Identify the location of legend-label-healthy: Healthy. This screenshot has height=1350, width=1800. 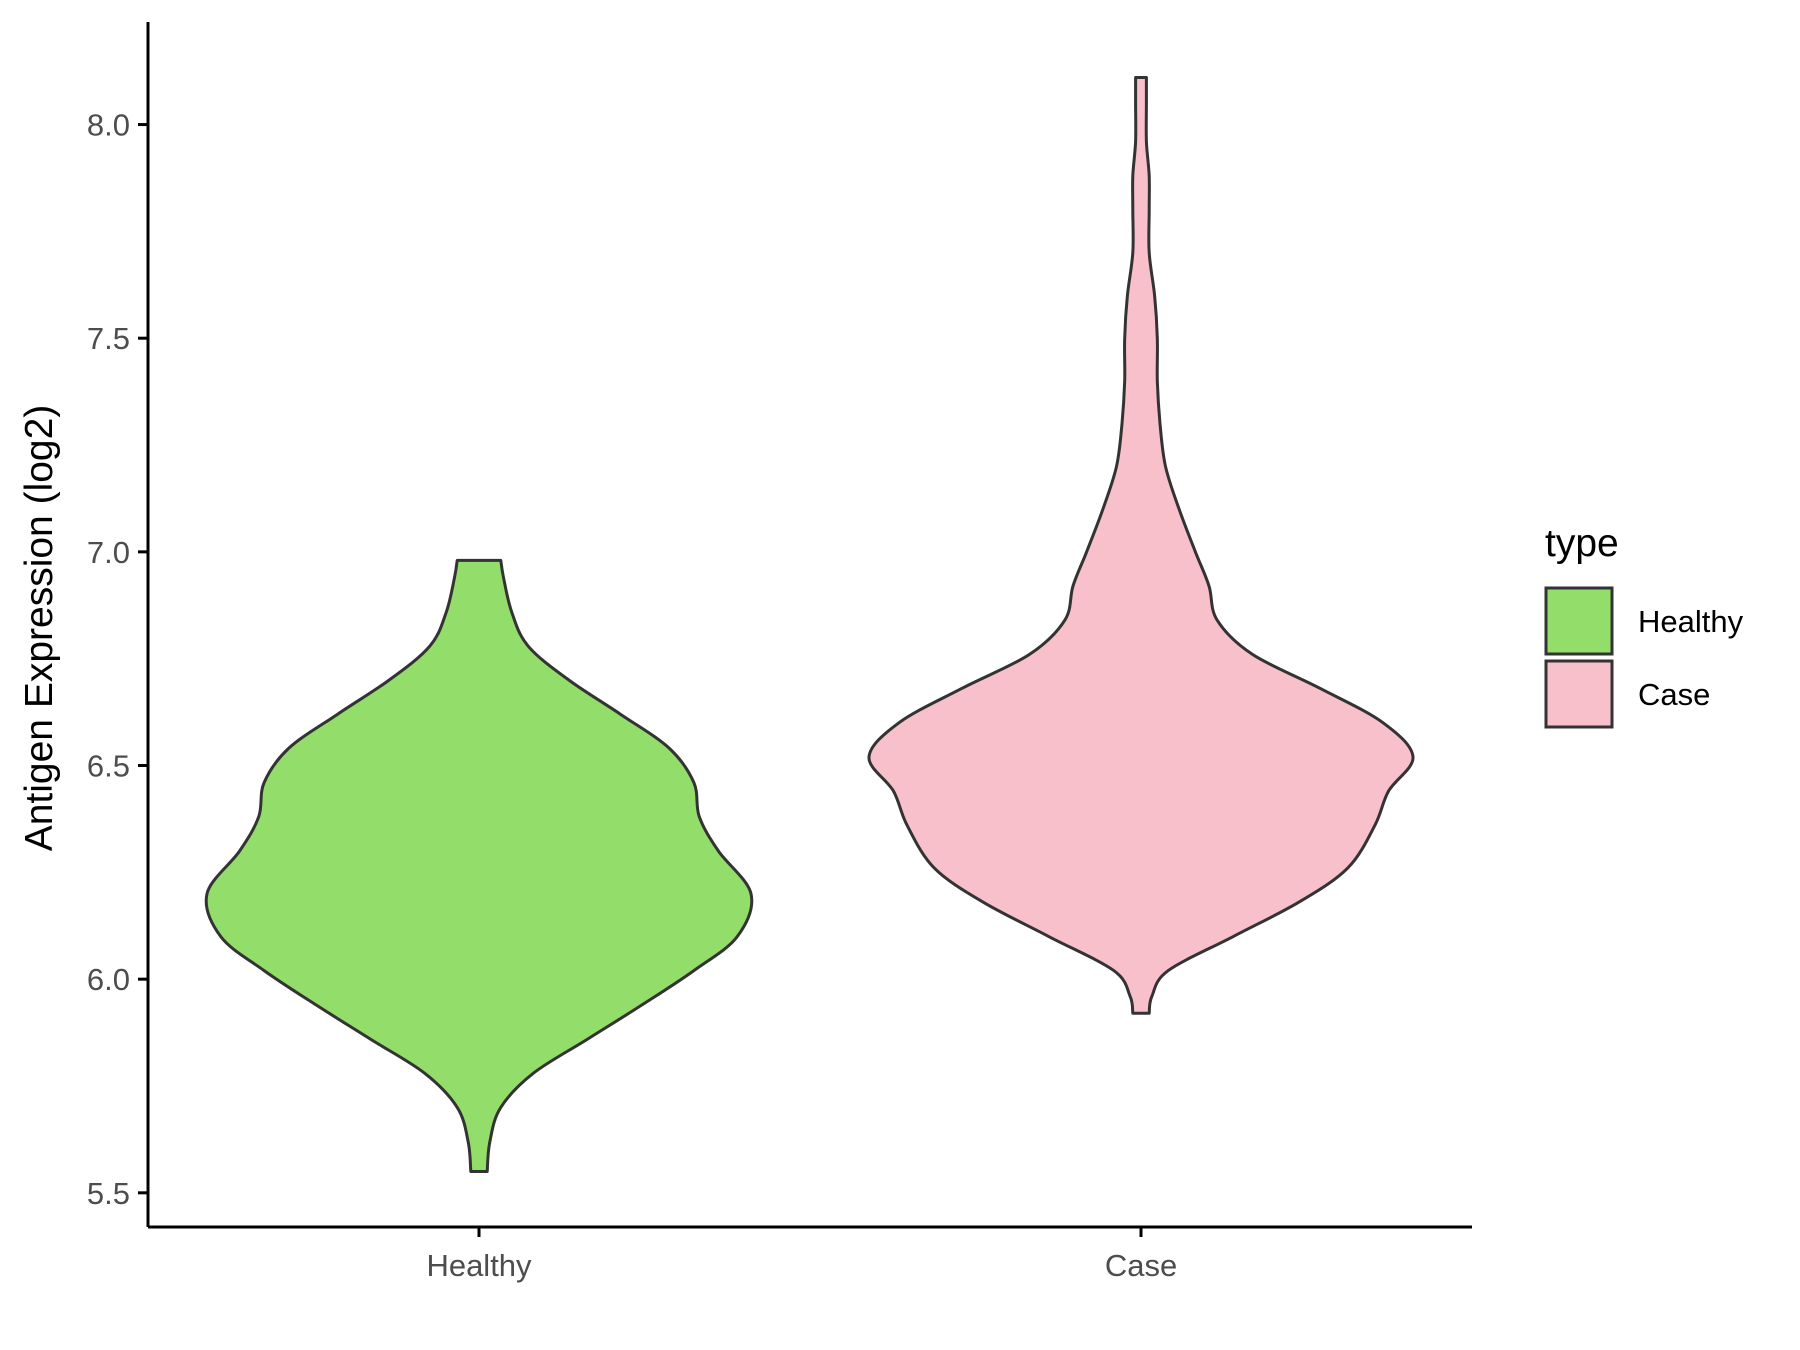
(1691, 621).